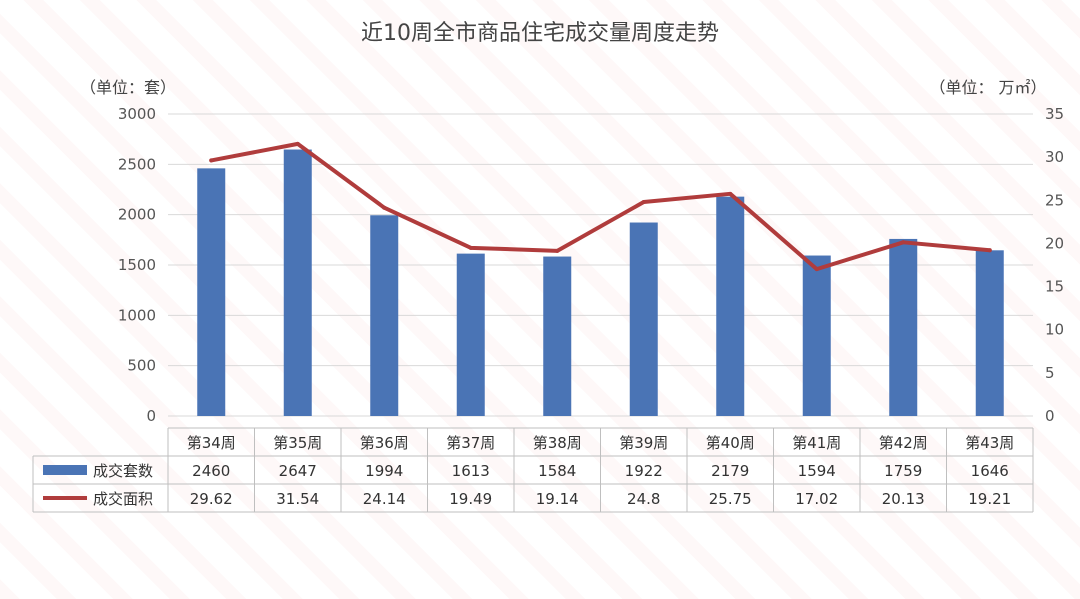 This screenshot has width=1080, height=599. Describe the element at coordinates (384, 443) in the screenshot. I see `category-label: 第36周` at that location.